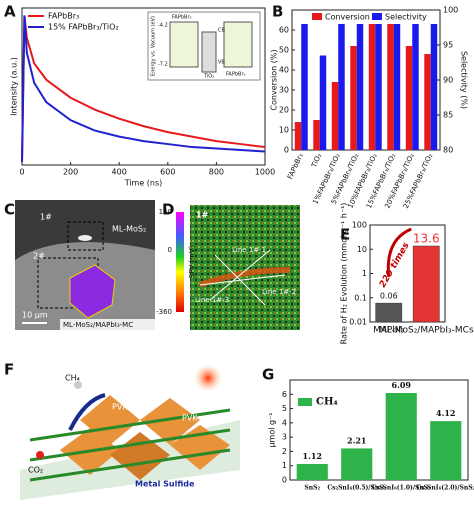  I want to click on x-tick-label: FAPbBr₃, so click(295, 166).